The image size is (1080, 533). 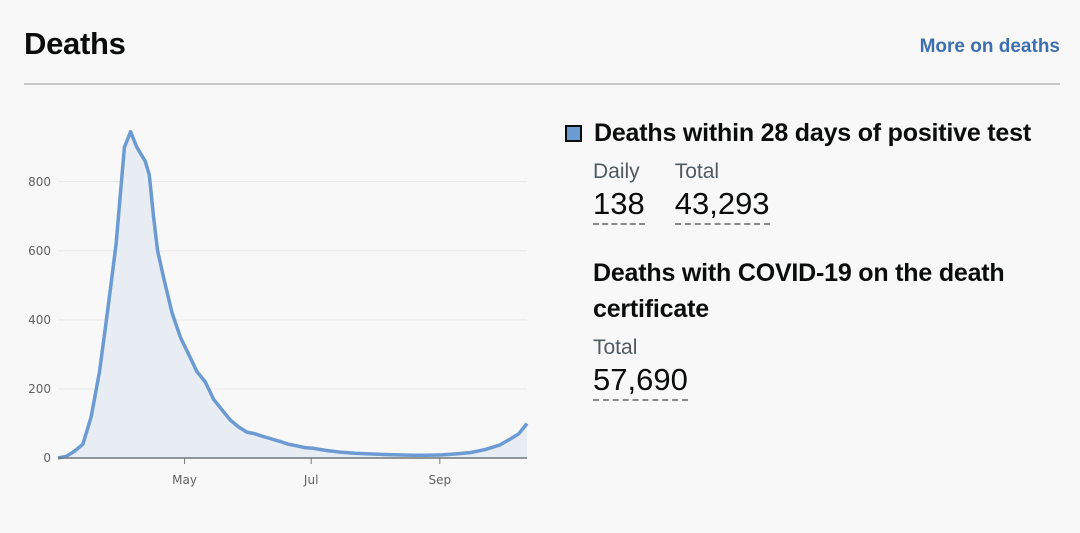 I want to click on y-tick-label: 200, so click(x=39, y=389).